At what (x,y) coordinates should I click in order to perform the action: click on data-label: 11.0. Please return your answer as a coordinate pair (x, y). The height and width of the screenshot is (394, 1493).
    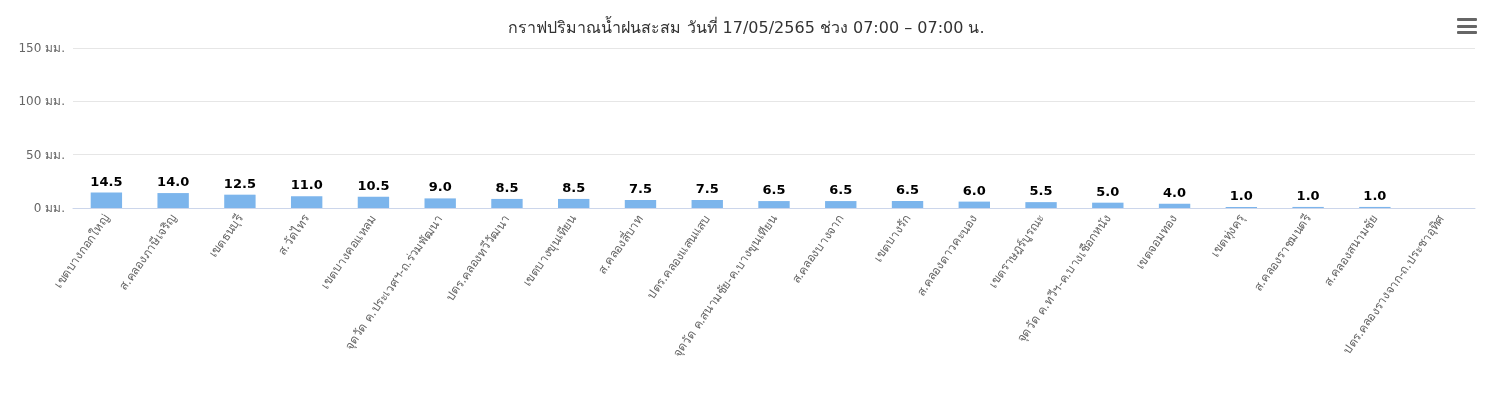
    Looking at the image, I should click on (306, 185).